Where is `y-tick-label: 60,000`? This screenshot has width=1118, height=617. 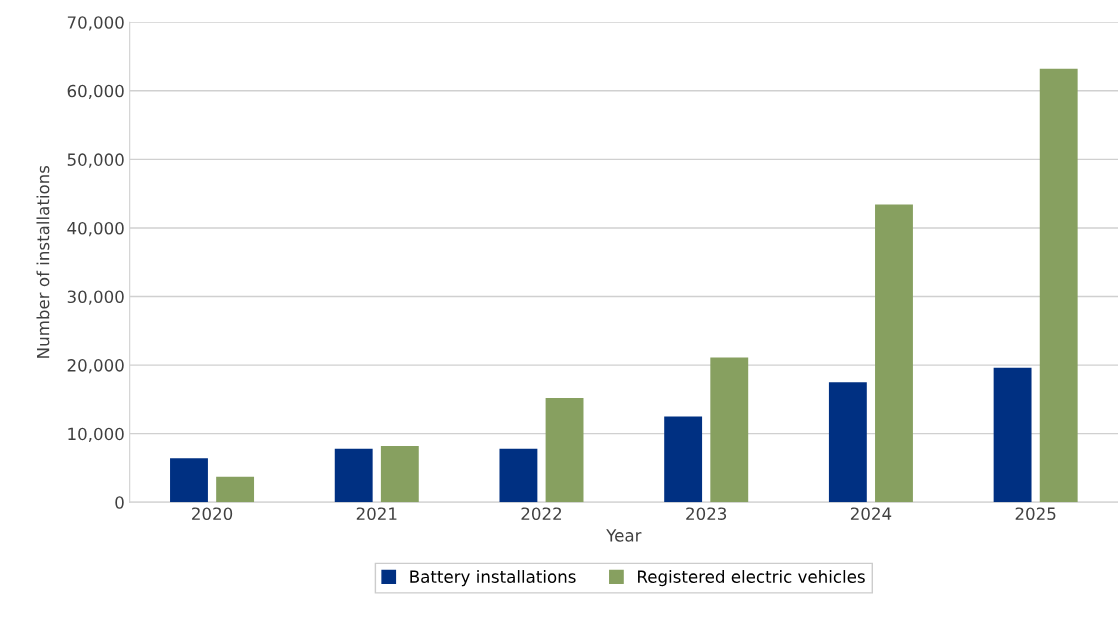
y-tick-label: 60,000 is located at coordinates (95, 92).